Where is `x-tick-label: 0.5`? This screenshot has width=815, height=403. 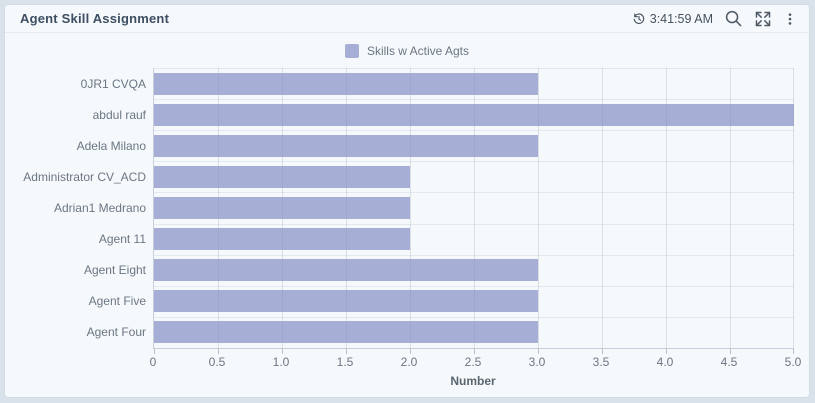 x-tick-label: 0.5 is located at coordinates (217, 362).